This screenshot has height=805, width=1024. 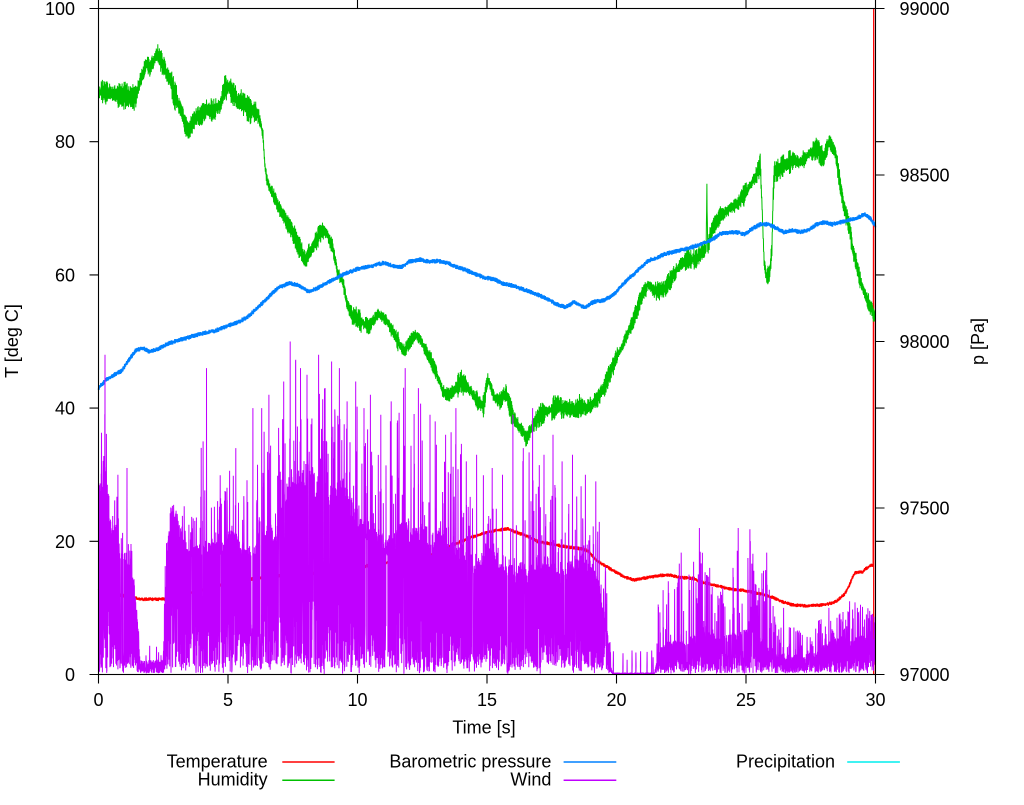 What do you see at coordinates (978, 341) in the screenshot?
I see `svg-text: p [Pa]` at bounding box center [978, 341].